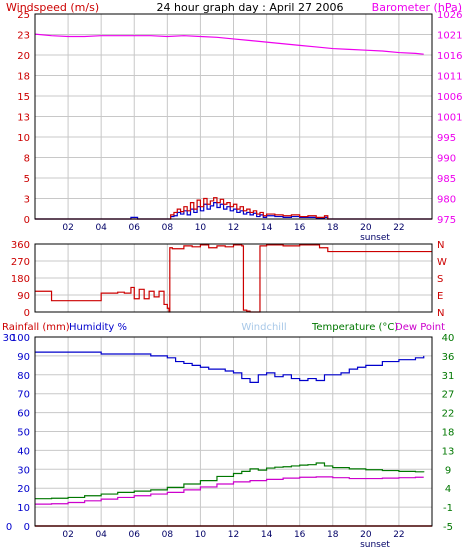 This screenshot has height=556, width=465. I want to click on y-tick-label: 990, so click(446, 159).